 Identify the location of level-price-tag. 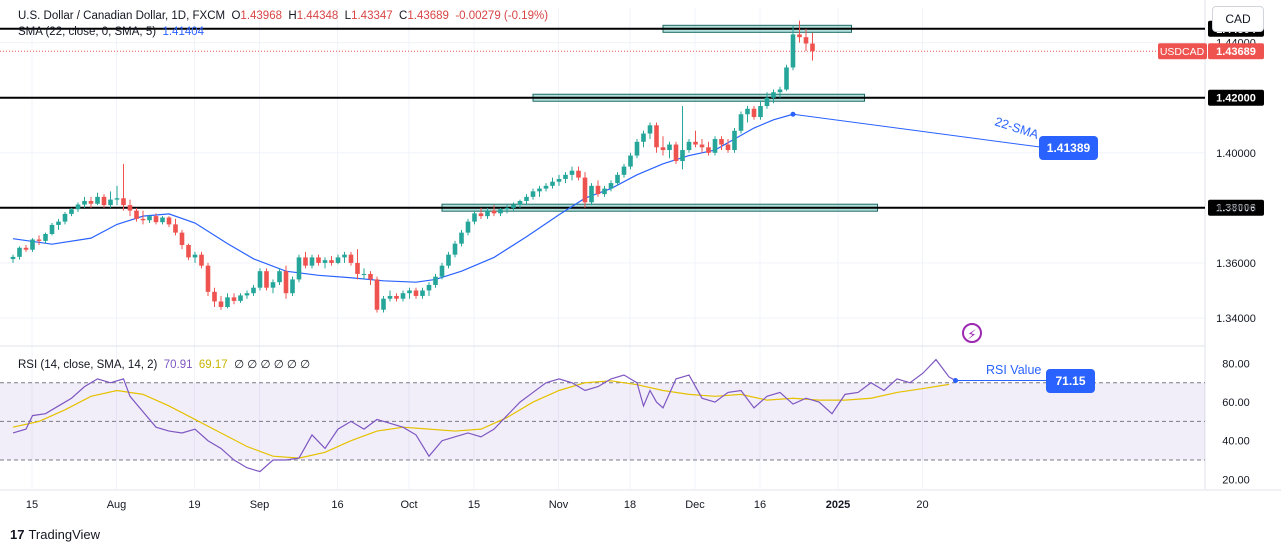
(1236, 97).